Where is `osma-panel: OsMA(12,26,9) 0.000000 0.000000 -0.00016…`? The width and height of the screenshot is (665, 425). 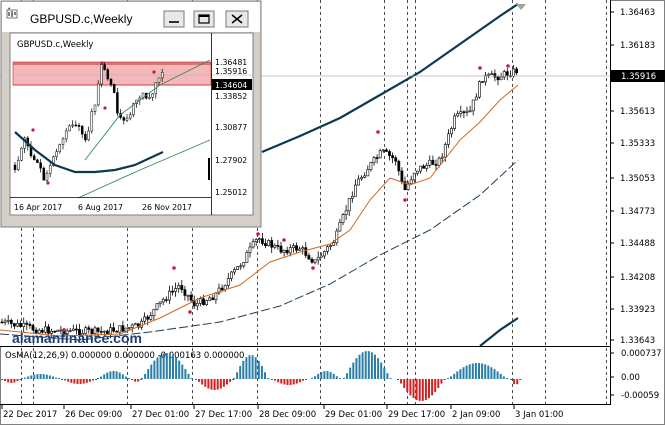
osma-panel: OsMA(12,26,9) 0.000000 0.000000 -0.00016… is located at coordinates (261, 376).